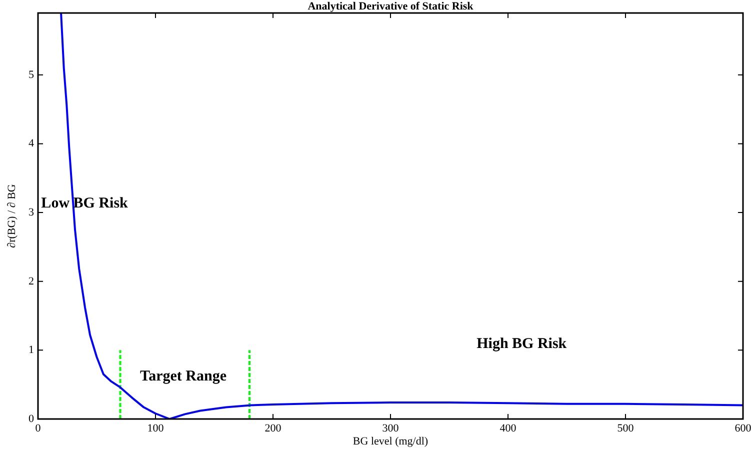 Image resolution: width=751 pixels, height=451 pixels. I want to click on y-tick-label: 3, so click(31, 212).